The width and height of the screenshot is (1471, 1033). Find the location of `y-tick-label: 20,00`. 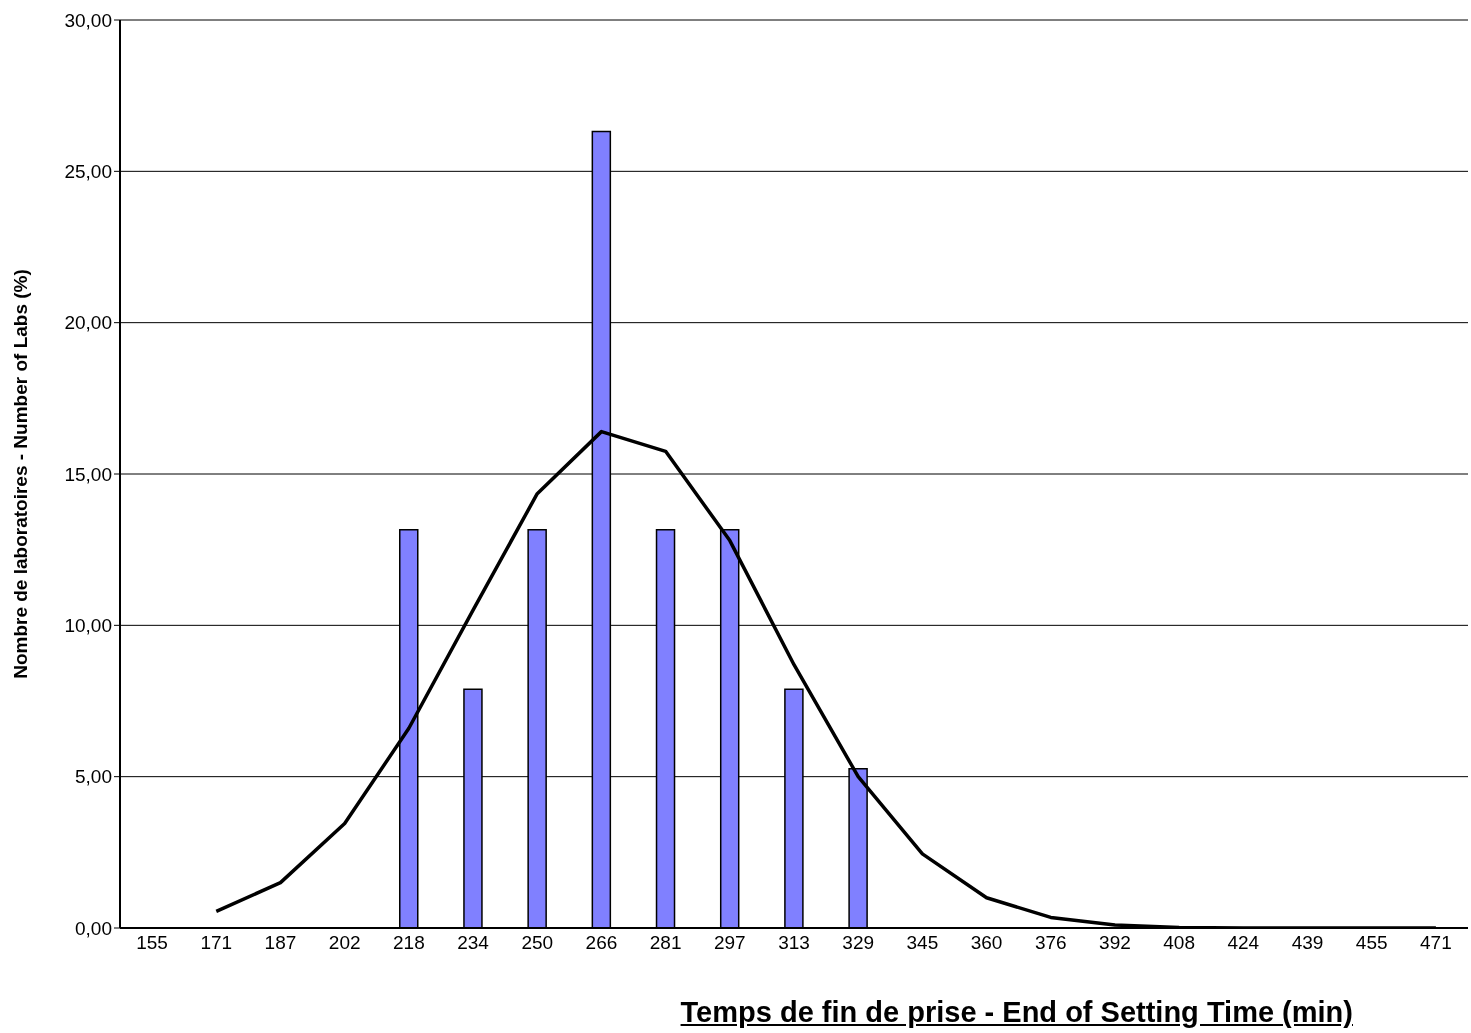

y-tick-label: 20,00 is located at coordinates (88, 323).